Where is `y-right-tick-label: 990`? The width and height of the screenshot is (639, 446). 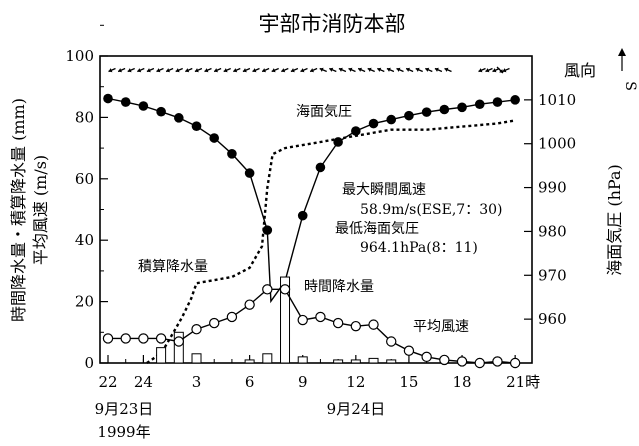 y-right-tick-label: 990 is located at coordinates (552, 188).